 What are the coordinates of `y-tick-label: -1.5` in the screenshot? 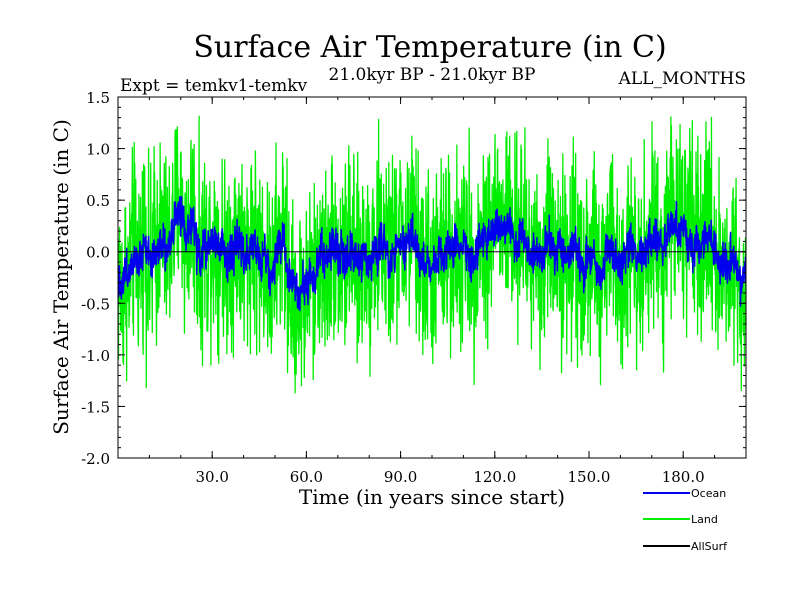 It's located at (95, 407).